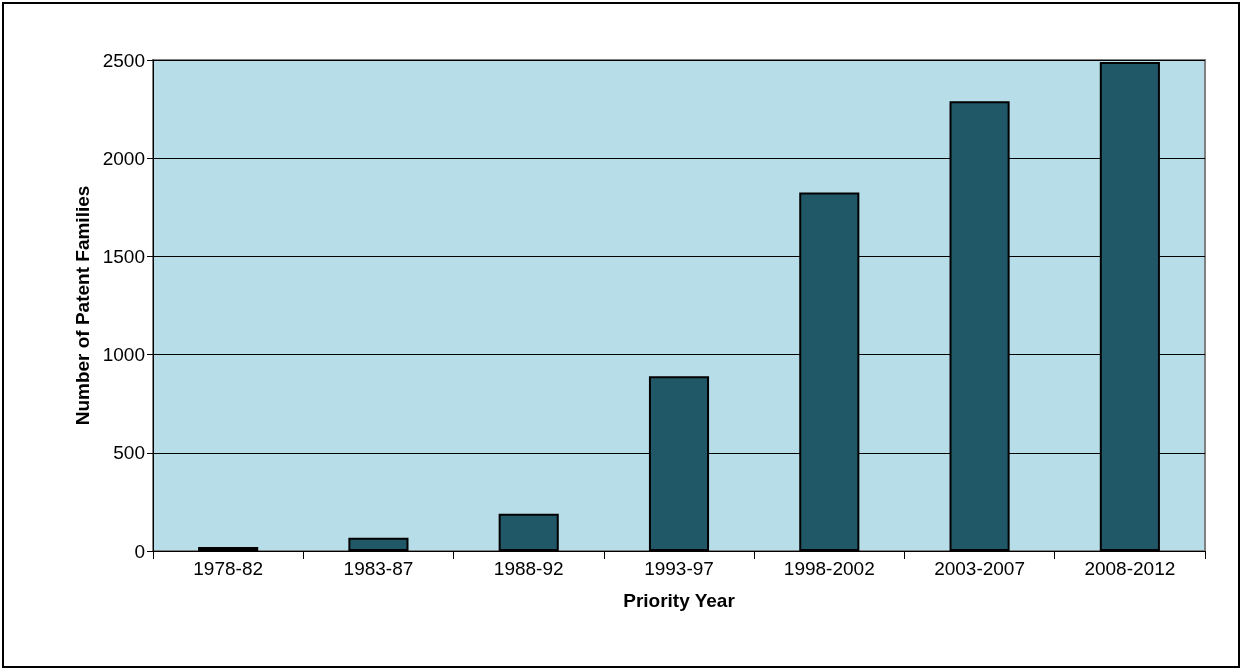 Image resolution: width=1242 pixels, height=670 pixels. I want to click on x-tick-label: 1993-97, so click(679, 568).